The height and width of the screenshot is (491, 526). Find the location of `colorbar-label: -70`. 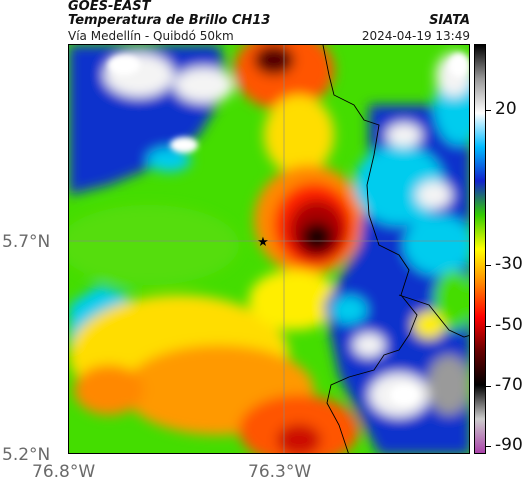

colorbar-label: -70 is located at coordinates (509, 385).